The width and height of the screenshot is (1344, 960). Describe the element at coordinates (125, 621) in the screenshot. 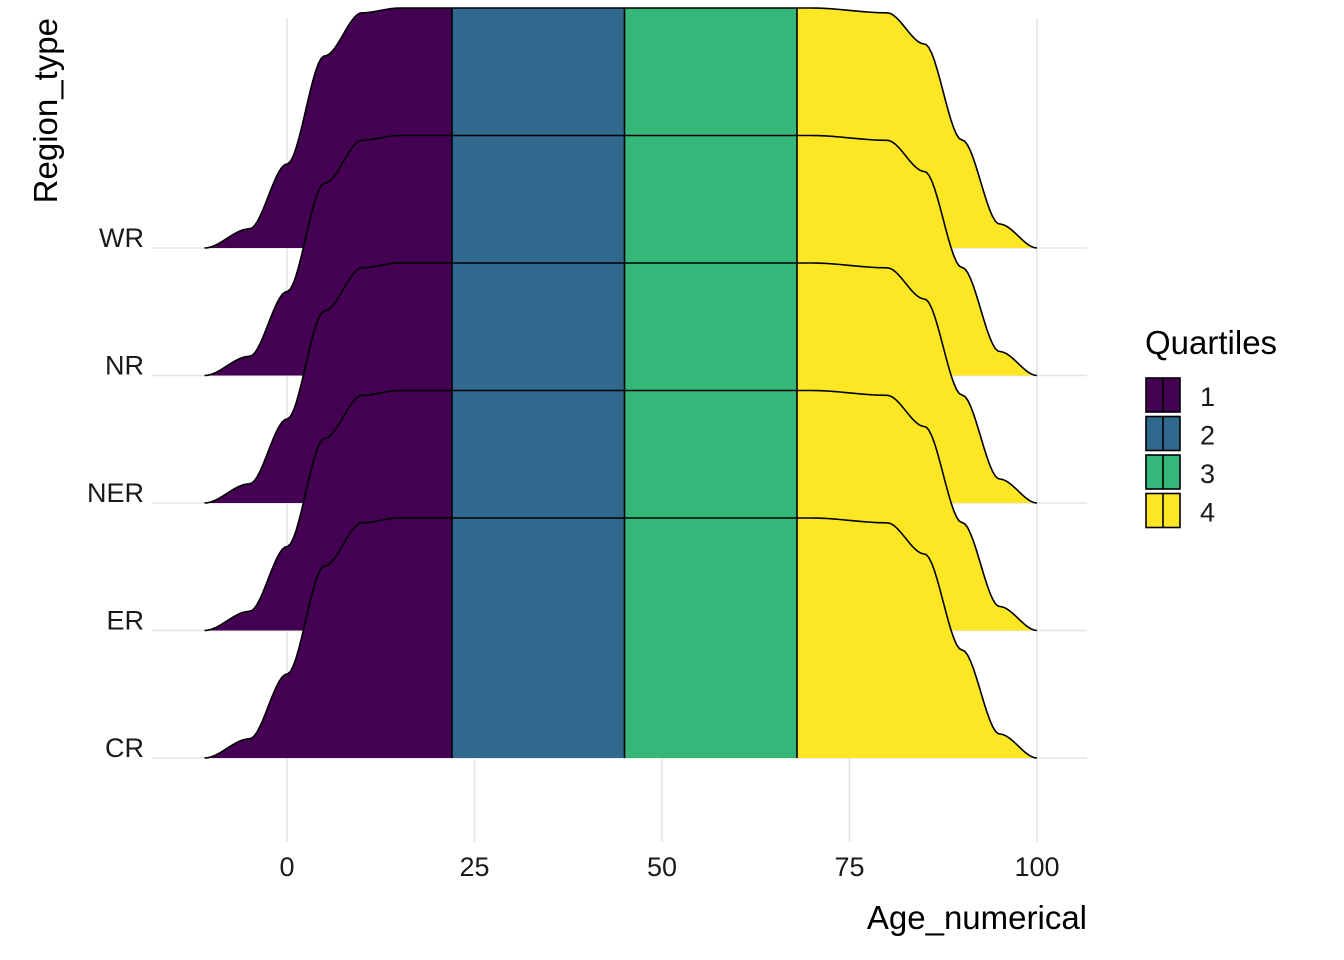

I see `y-tick-label: ER` at that location.